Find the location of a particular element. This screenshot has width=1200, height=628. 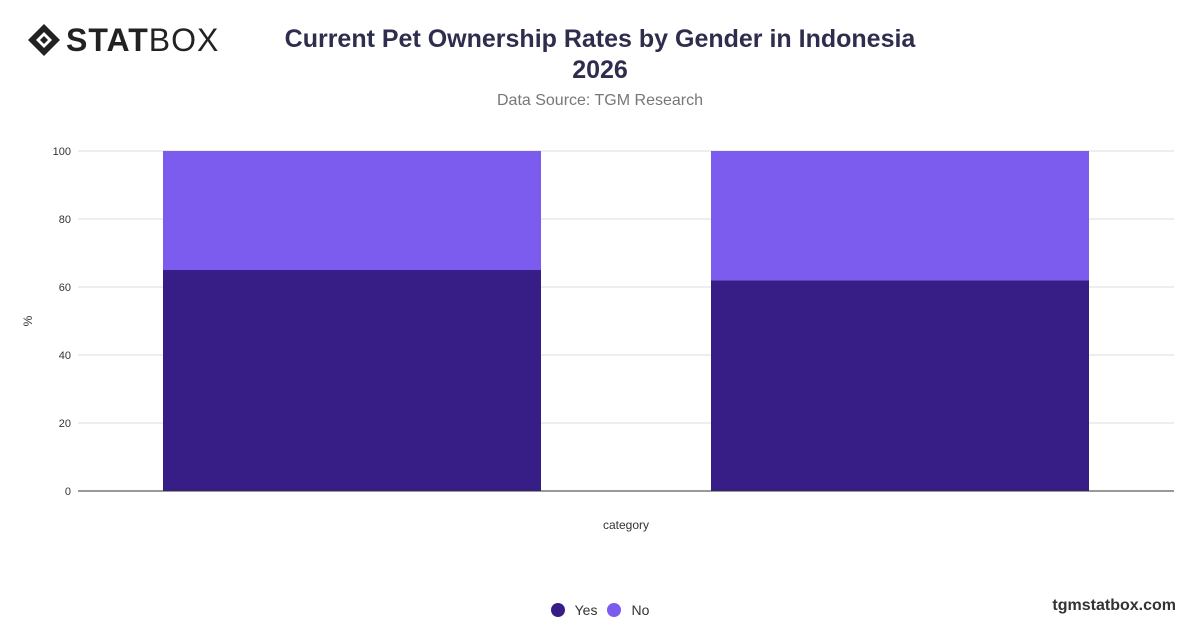

legend-swatch-yes is located at coordinates (557, 610).